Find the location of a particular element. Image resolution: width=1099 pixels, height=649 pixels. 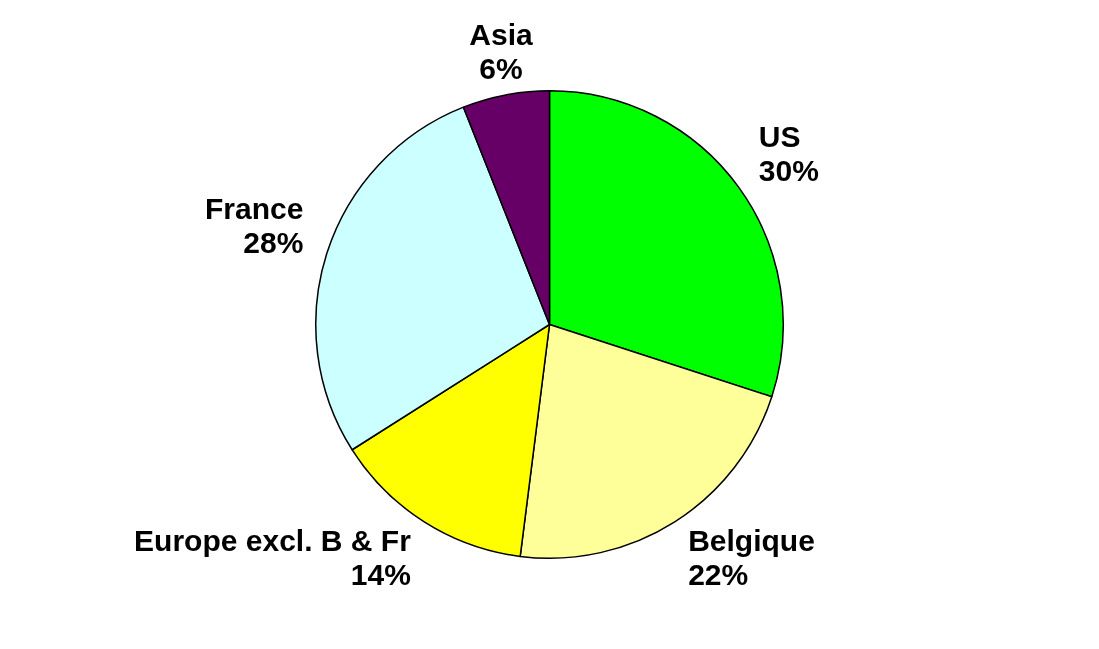

slice-label: US is located at coordinates (779, 136).